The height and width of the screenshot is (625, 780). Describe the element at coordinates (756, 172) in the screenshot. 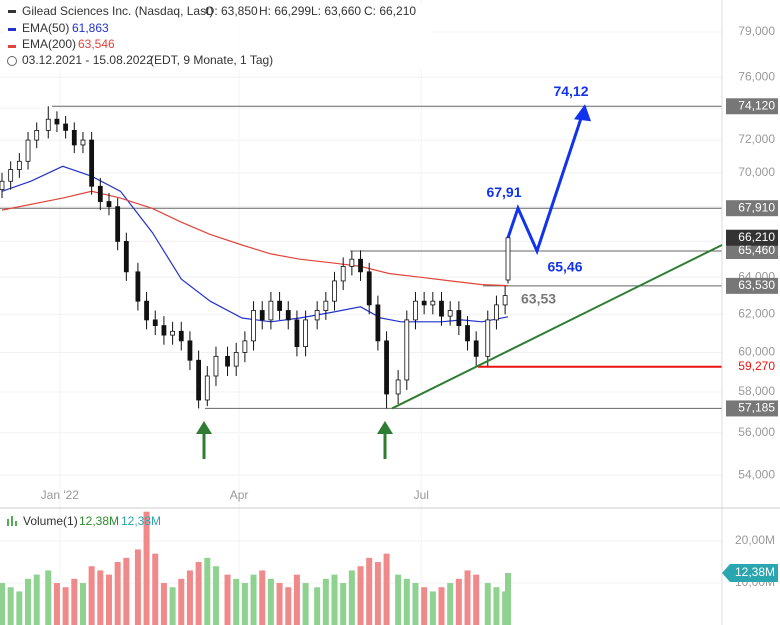

I see `y-tick-label: 70,000` at that location.